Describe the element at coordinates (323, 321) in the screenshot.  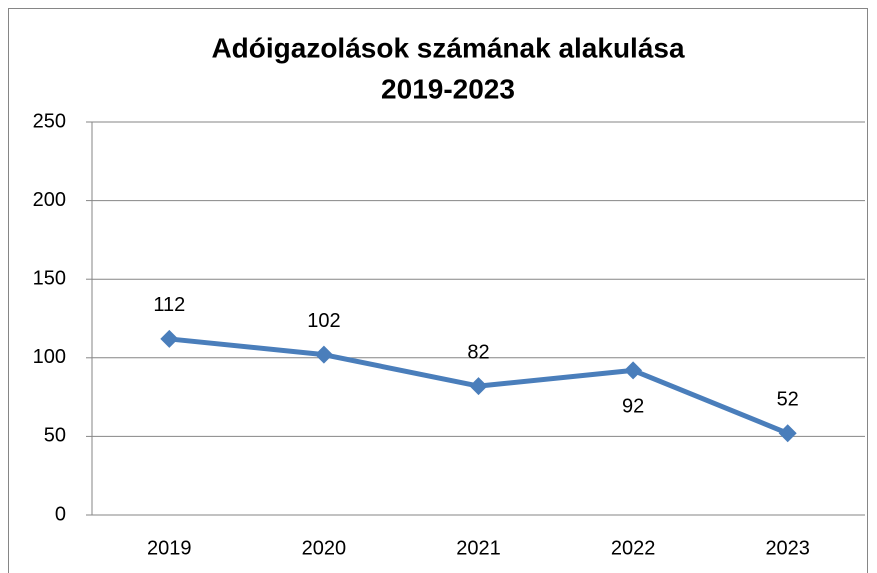
I see `data-label: 102` at that location.